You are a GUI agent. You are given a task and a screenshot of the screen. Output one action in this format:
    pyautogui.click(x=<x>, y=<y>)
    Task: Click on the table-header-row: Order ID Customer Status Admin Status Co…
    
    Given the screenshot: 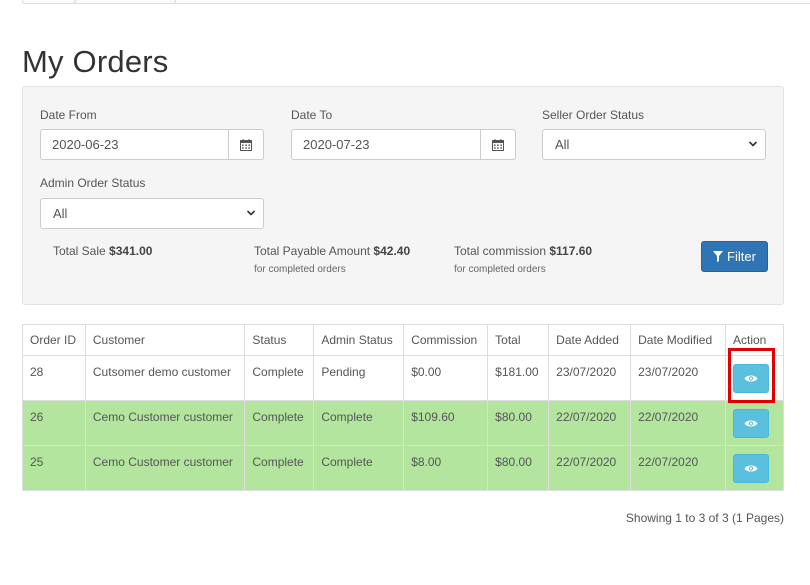 What is the action you would take?
    pyautogui.click(x=403, y=340)
    